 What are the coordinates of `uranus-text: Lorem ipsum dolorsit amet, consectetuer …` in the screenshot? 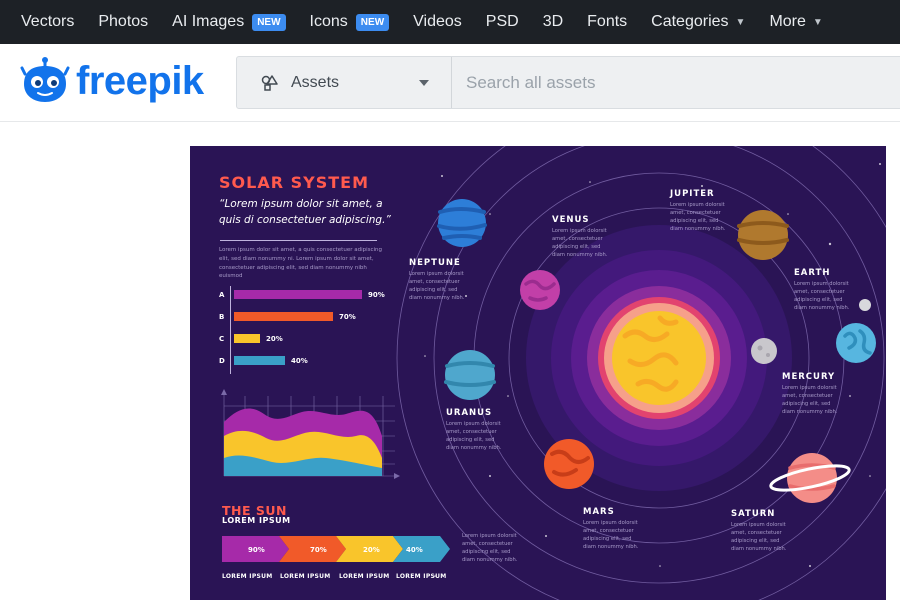 It's located at (474, 436).